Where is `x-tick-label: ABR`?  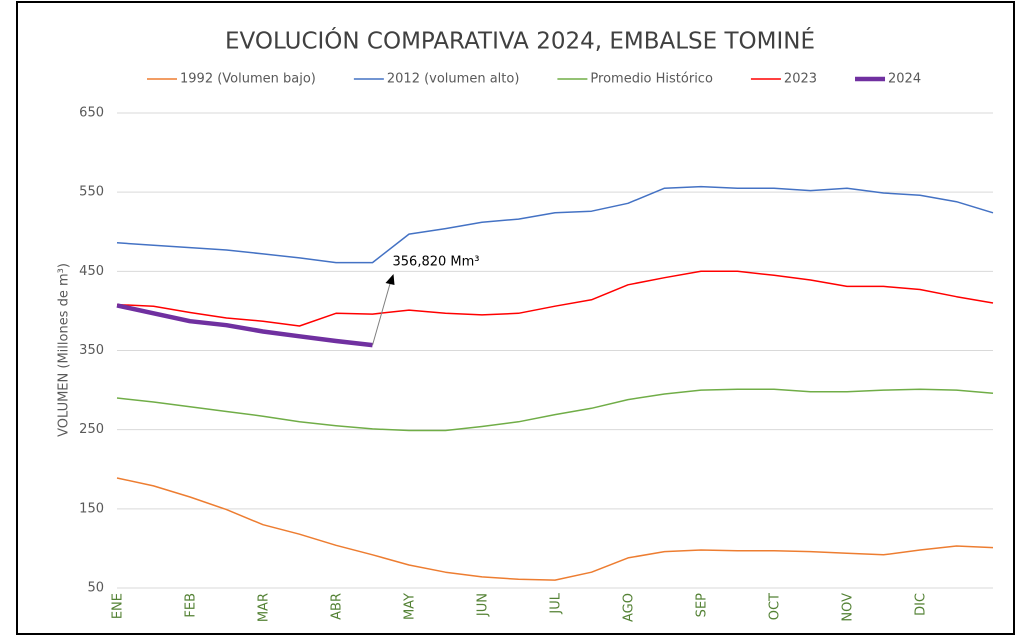 x-tick-label: ABR is located at coordinates (337, 606).